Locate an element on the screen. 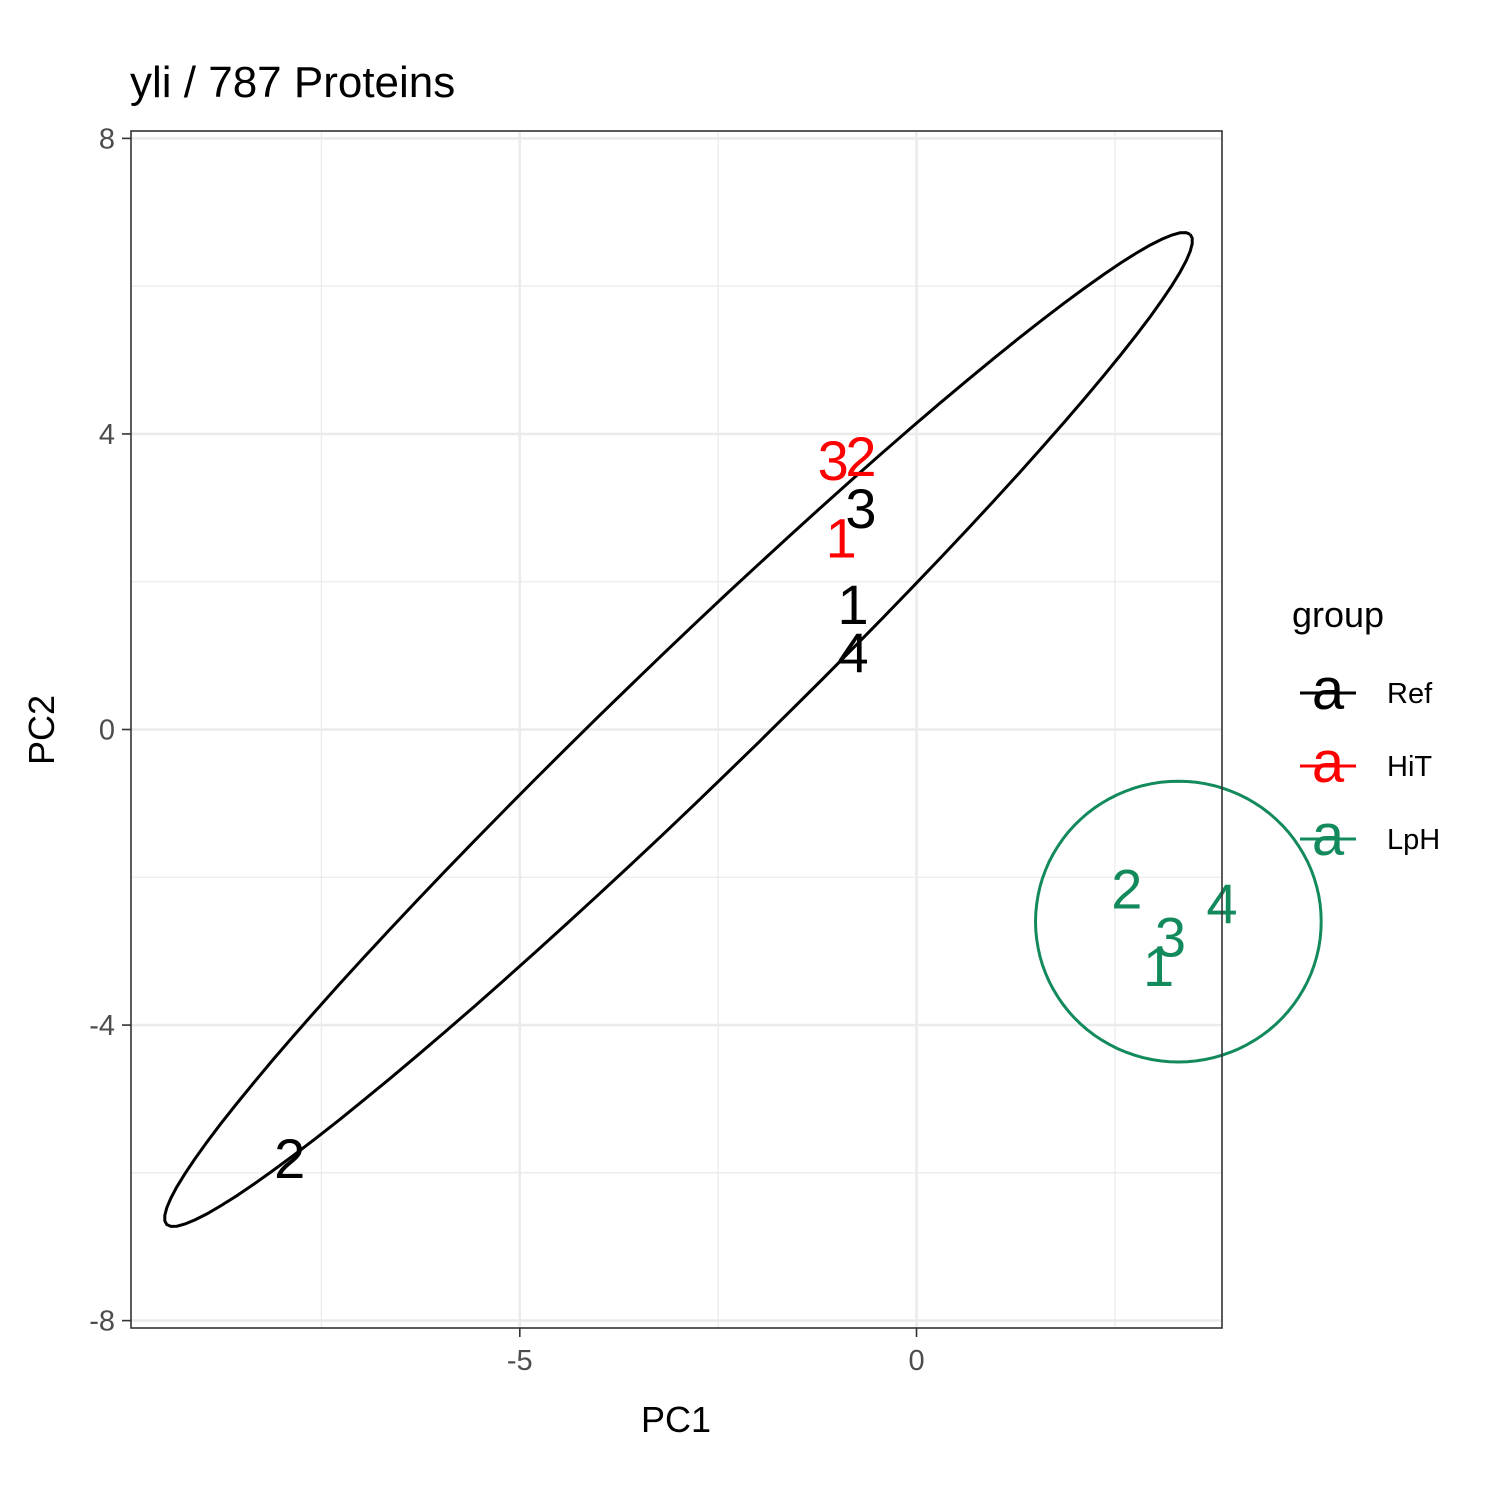 The height and width of the screenshot is (1500, 1500). legend-item-lph: a LpH is located at coordinates (1370, 835).